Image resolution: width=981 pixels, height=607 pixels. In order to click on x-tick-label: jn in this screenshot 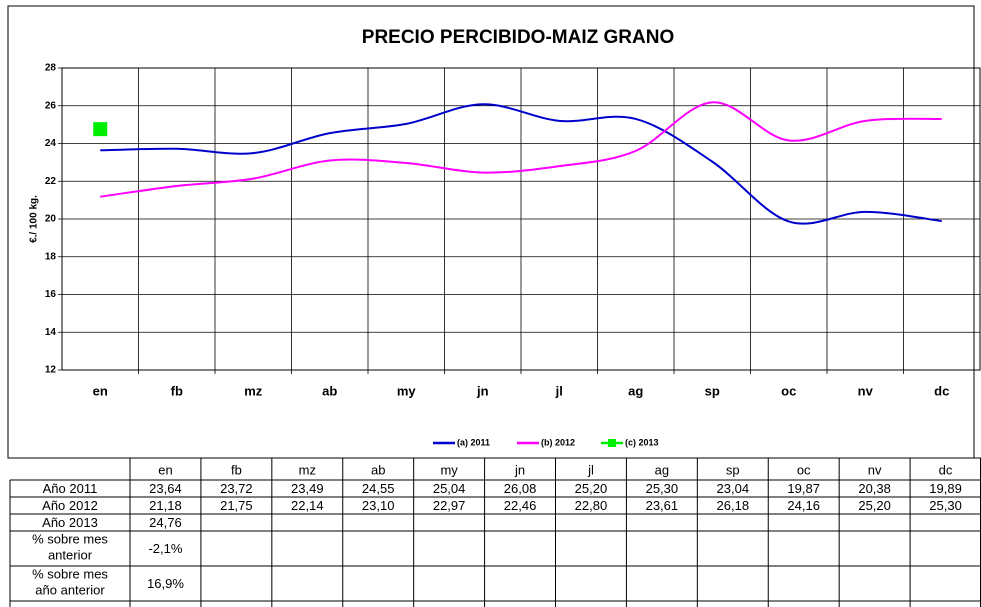, I will do `click(482, 390)`.